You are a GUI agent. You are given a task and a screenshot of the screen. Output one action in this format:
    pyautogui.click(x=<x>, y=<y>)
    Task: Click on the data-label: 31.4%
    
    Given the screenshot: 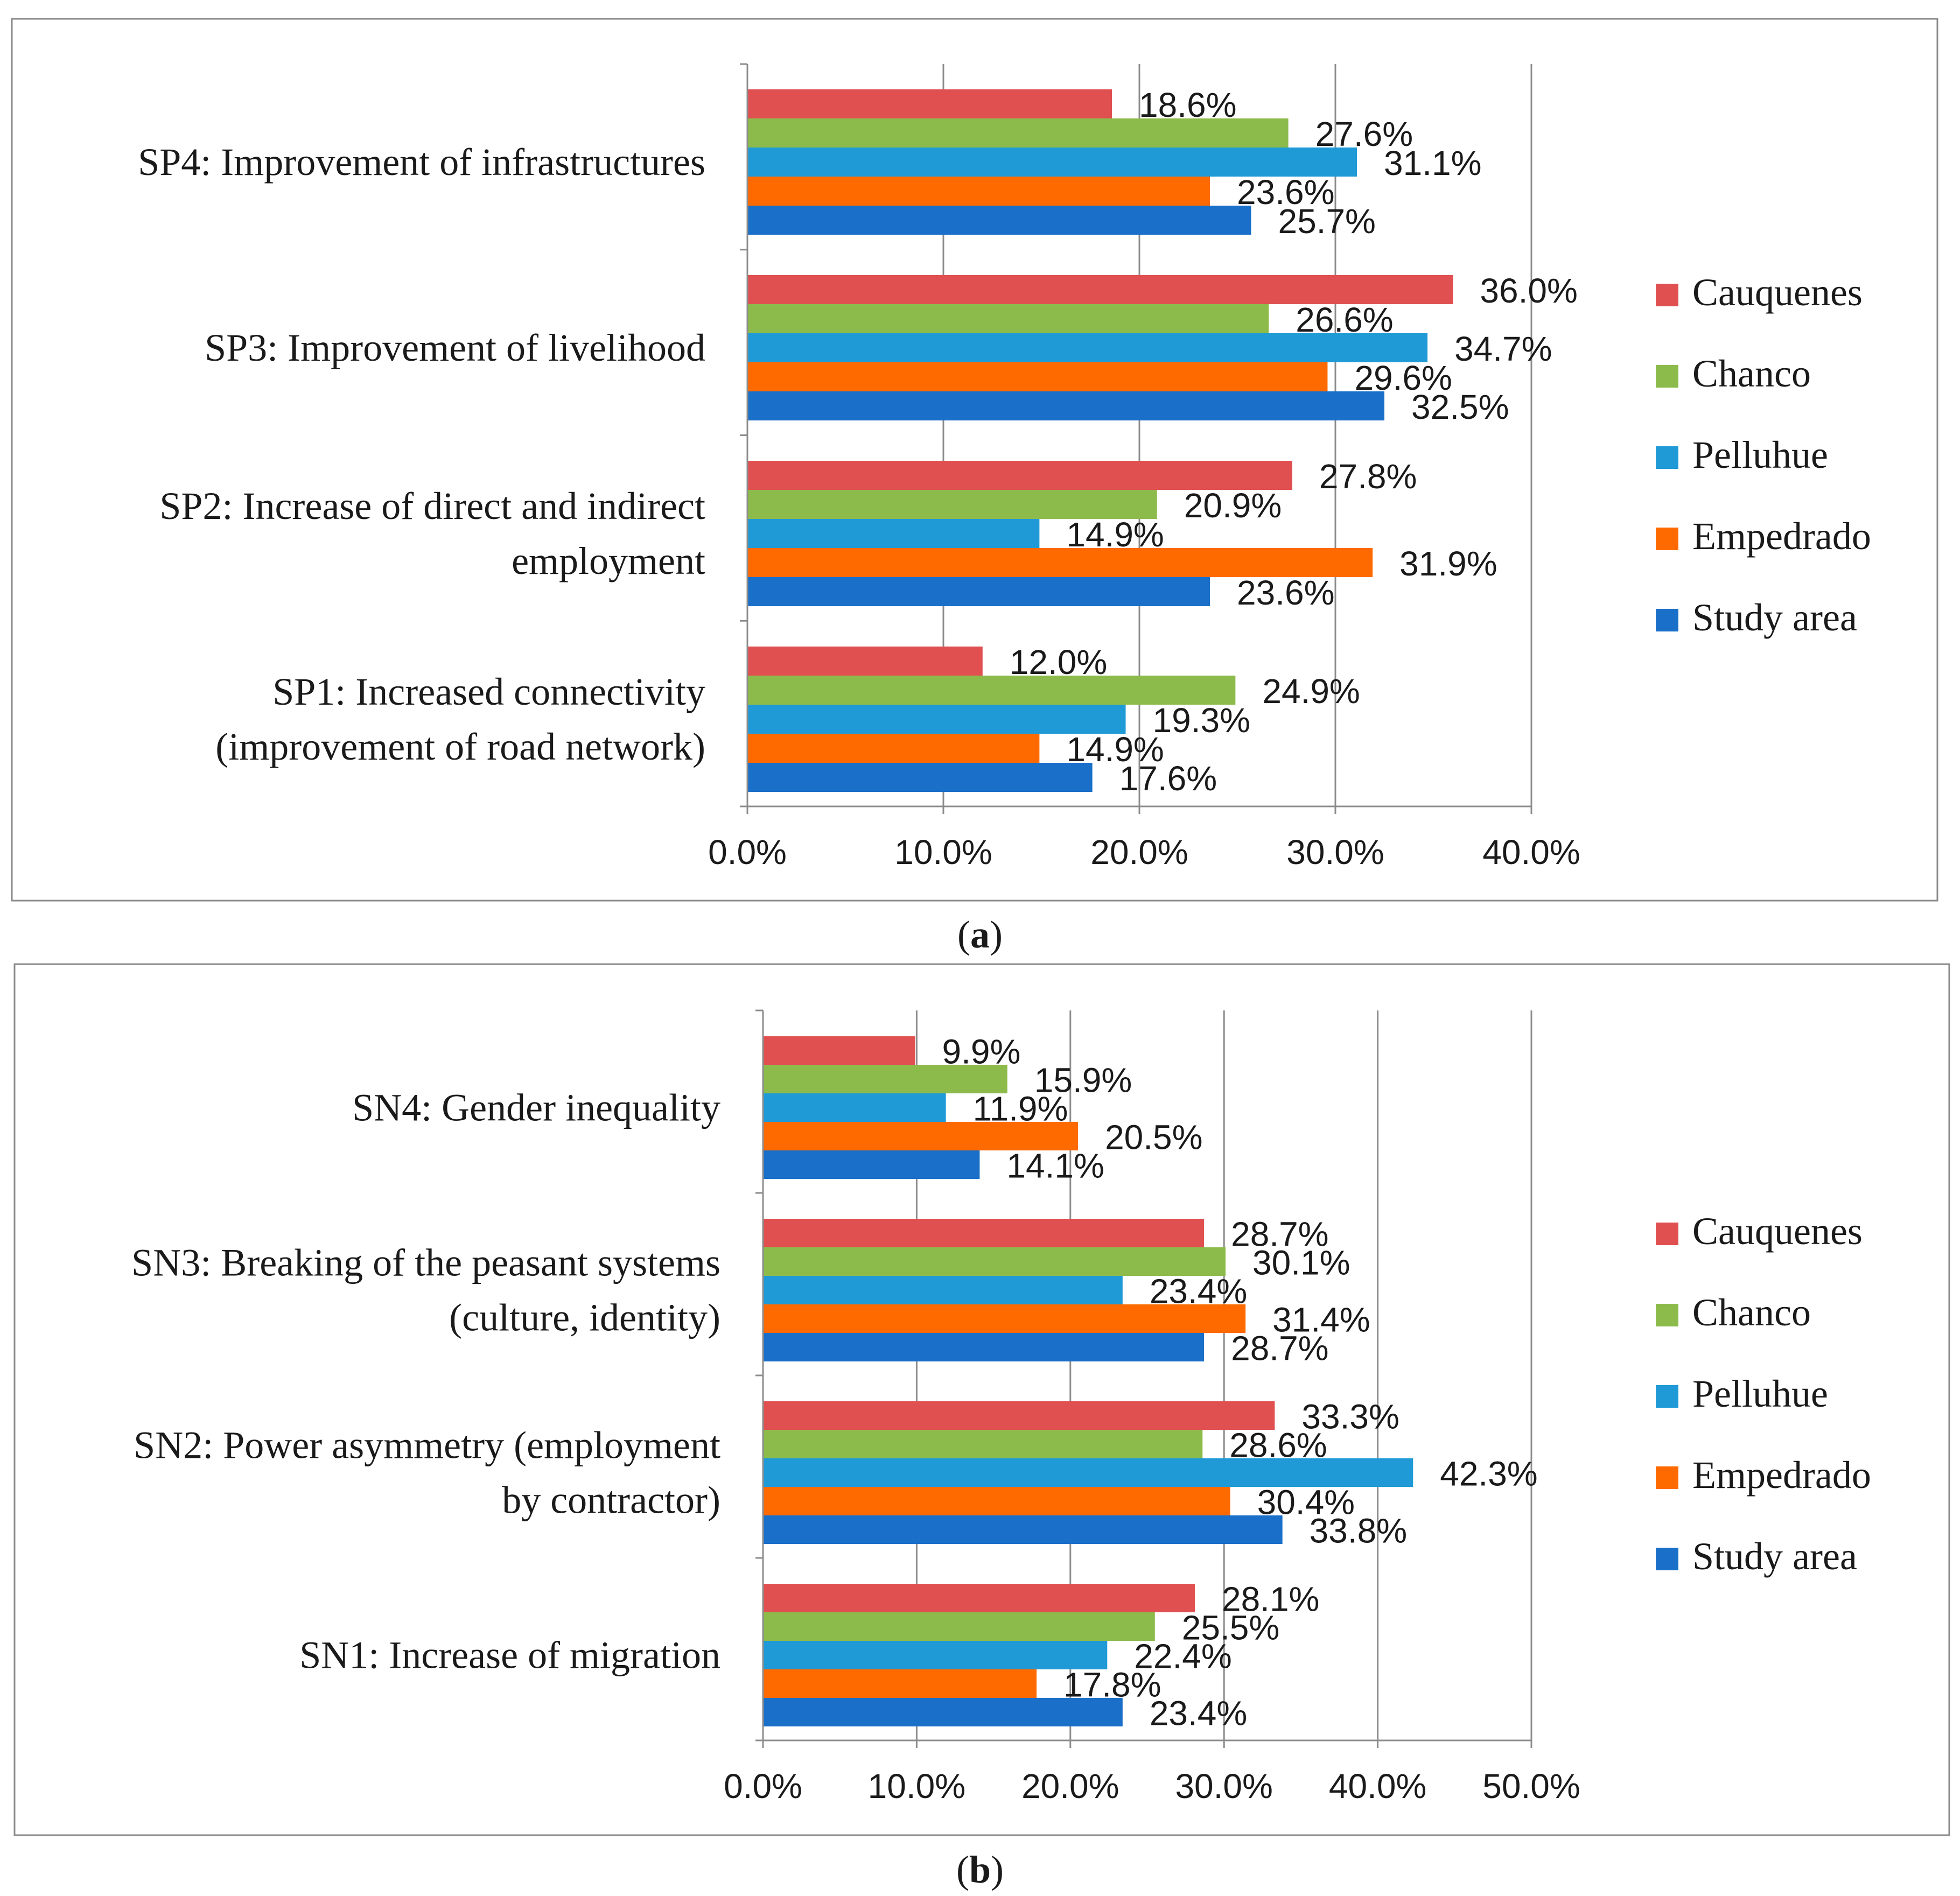 What is the action you would take?
    pyautogui.click(x=1321, y=1320)
    